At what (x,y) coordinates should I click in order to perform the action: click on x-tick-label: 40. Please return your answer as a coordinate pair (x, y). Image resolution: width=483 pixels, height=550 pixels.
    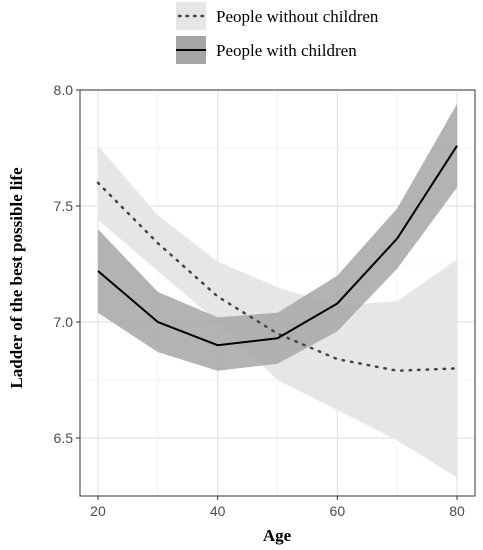
    Looking at the image, I should click on (218, 511).